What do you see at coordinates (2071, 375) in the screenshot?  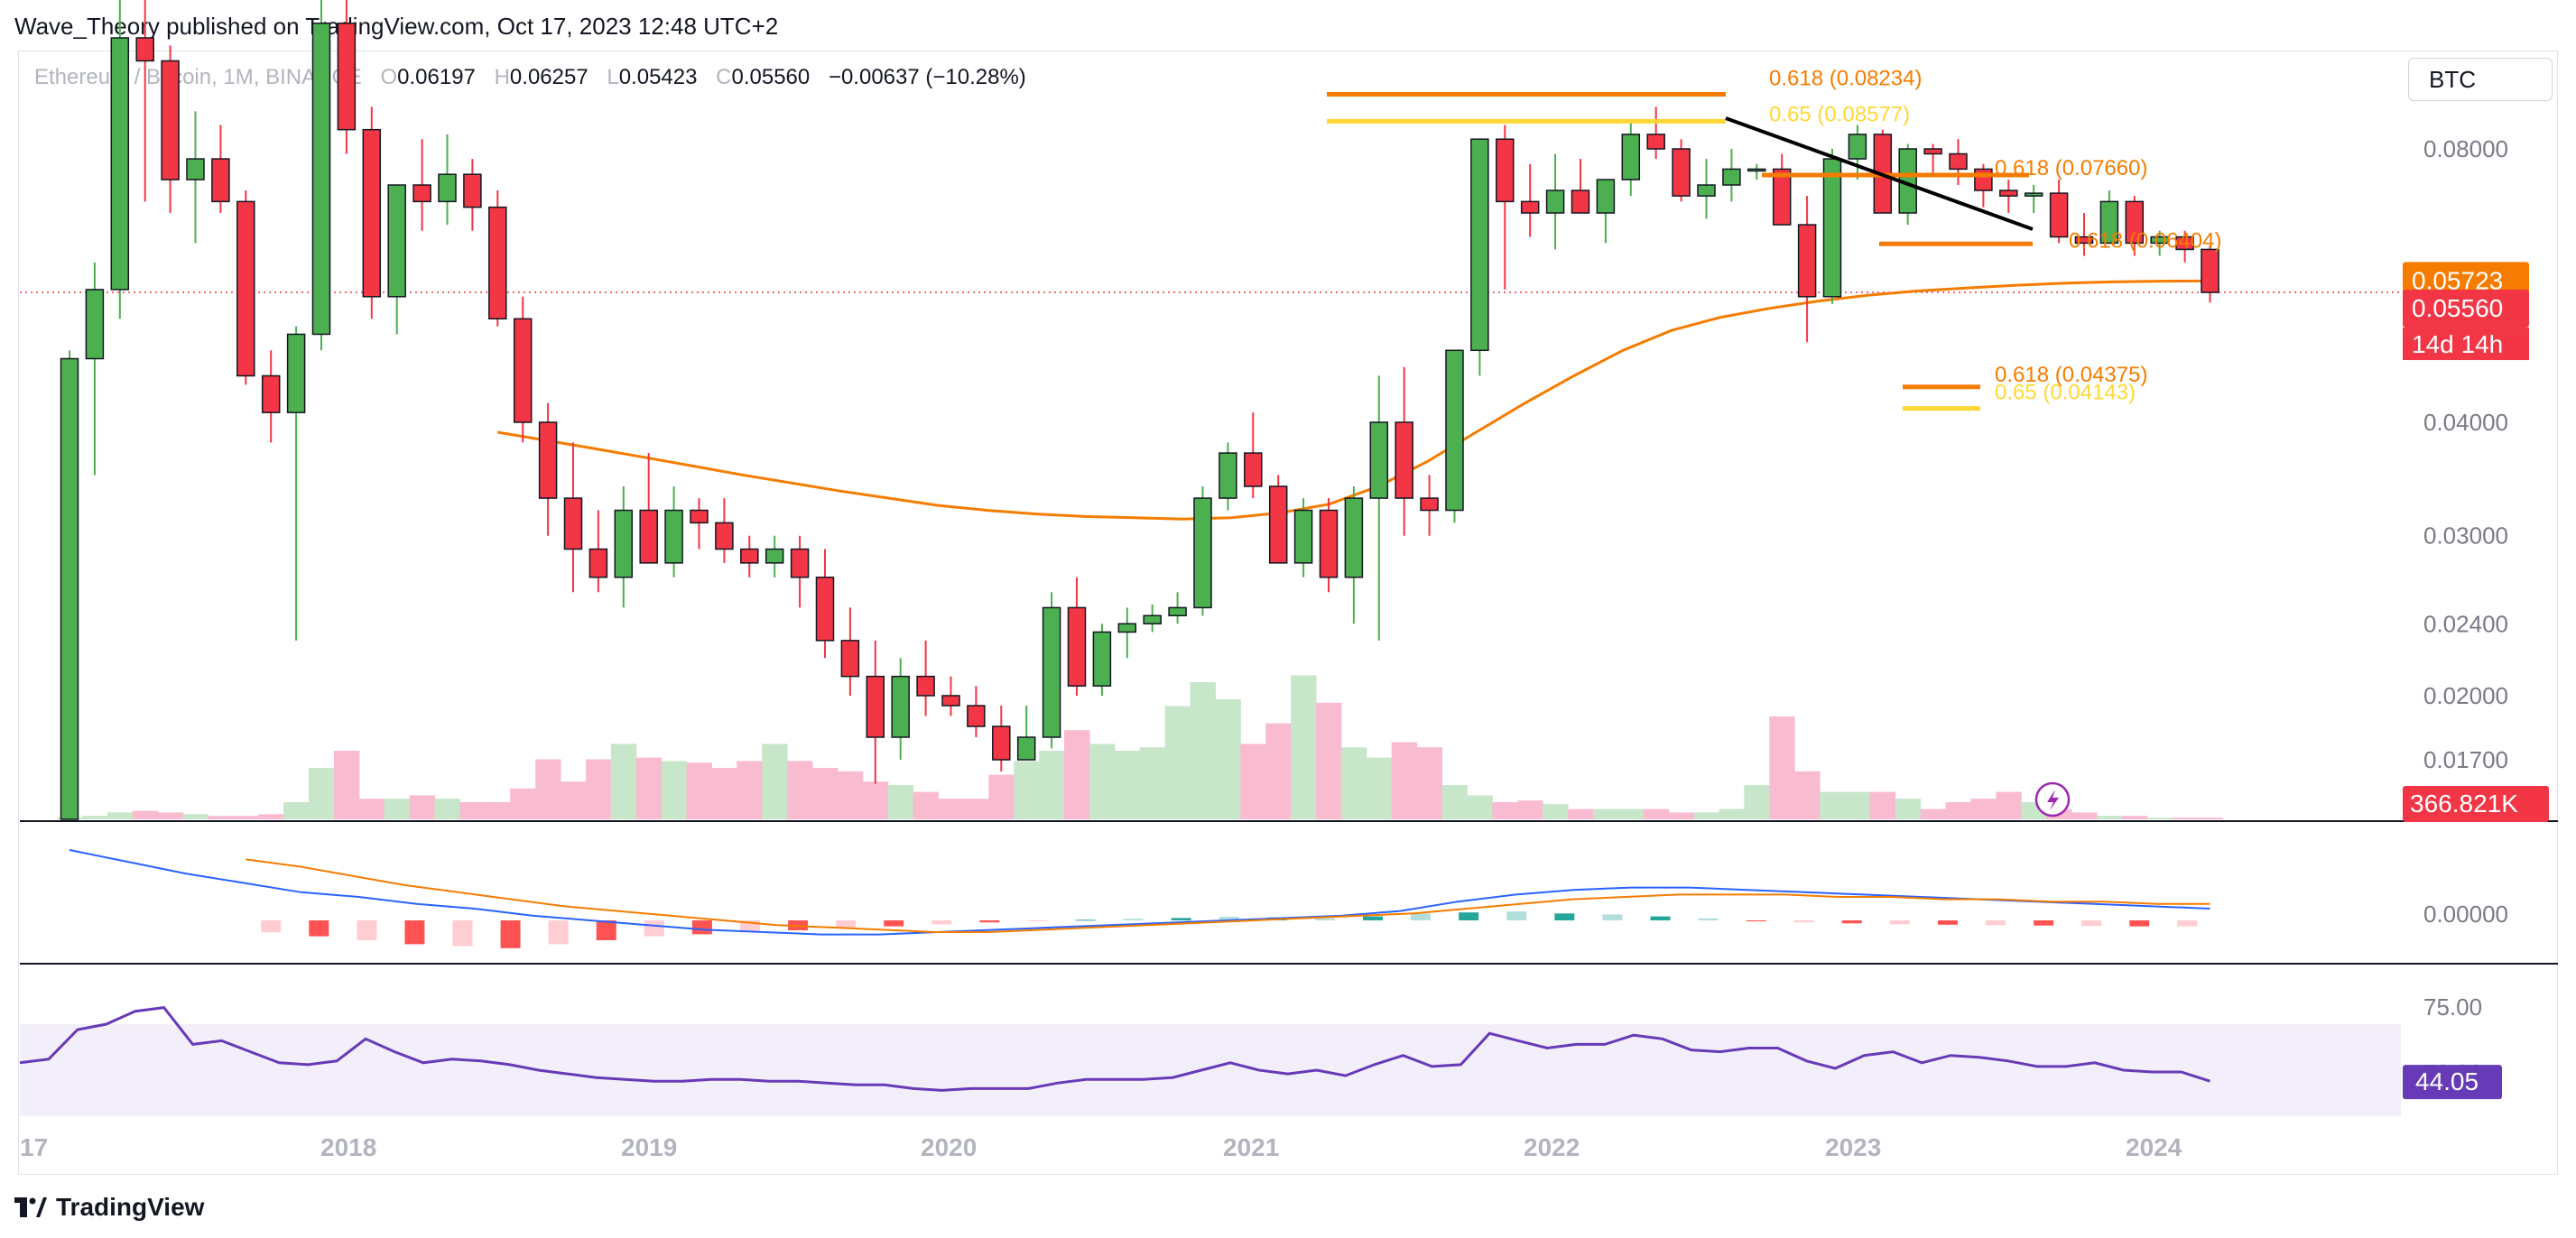 I see `fib-level-label: 0.618 (0.04375)` at bounding box center [2071, 375].